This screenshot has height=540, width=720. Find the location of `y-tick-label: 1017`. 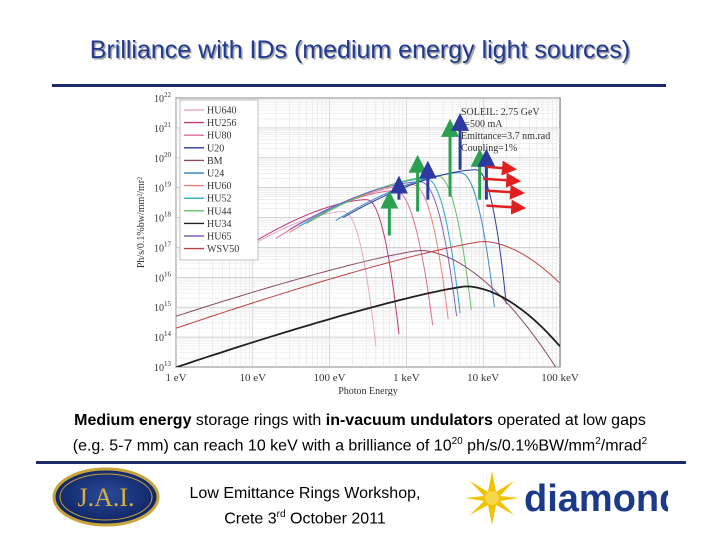

y-tick-label: 1017 is located at coordinates (163, 247).